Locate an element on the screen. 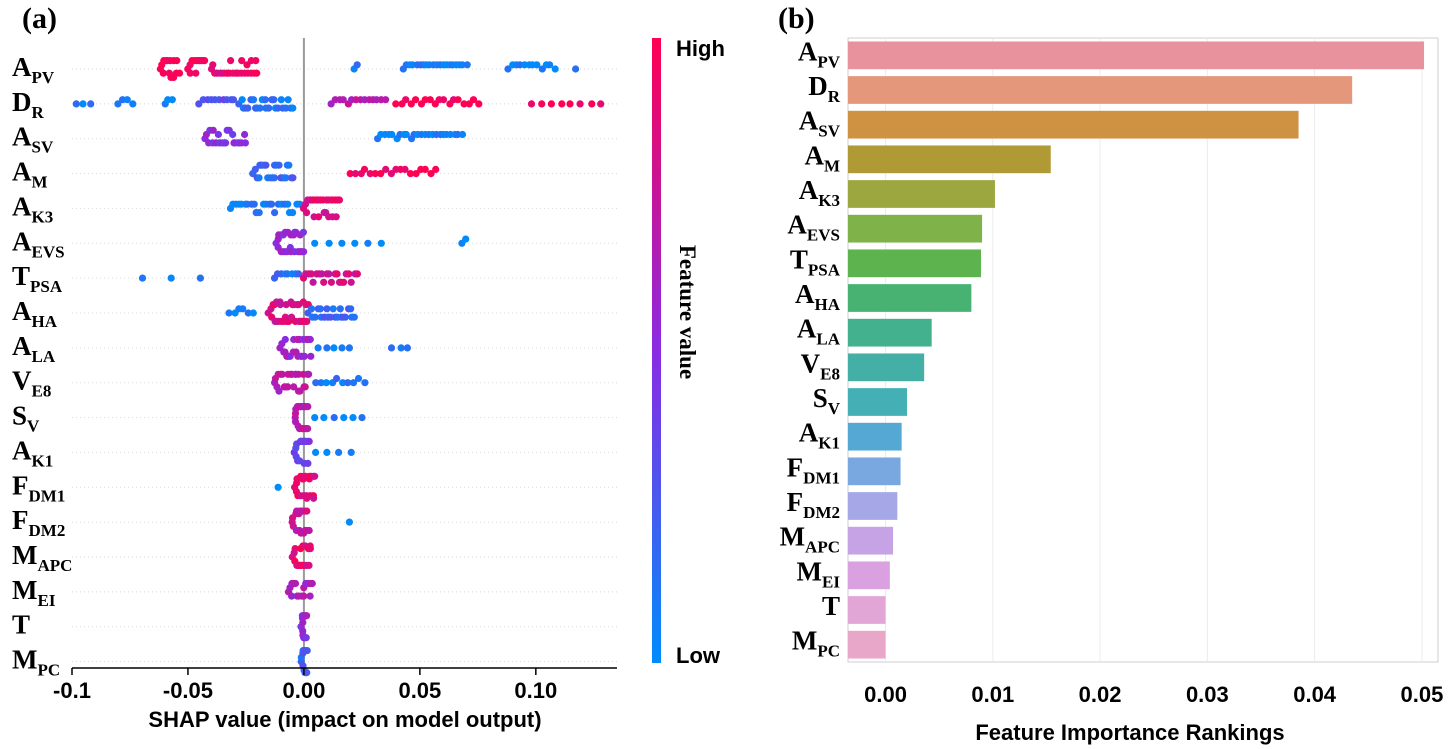  a-feature-label-sub: EI is located at coordinates (46, 600).